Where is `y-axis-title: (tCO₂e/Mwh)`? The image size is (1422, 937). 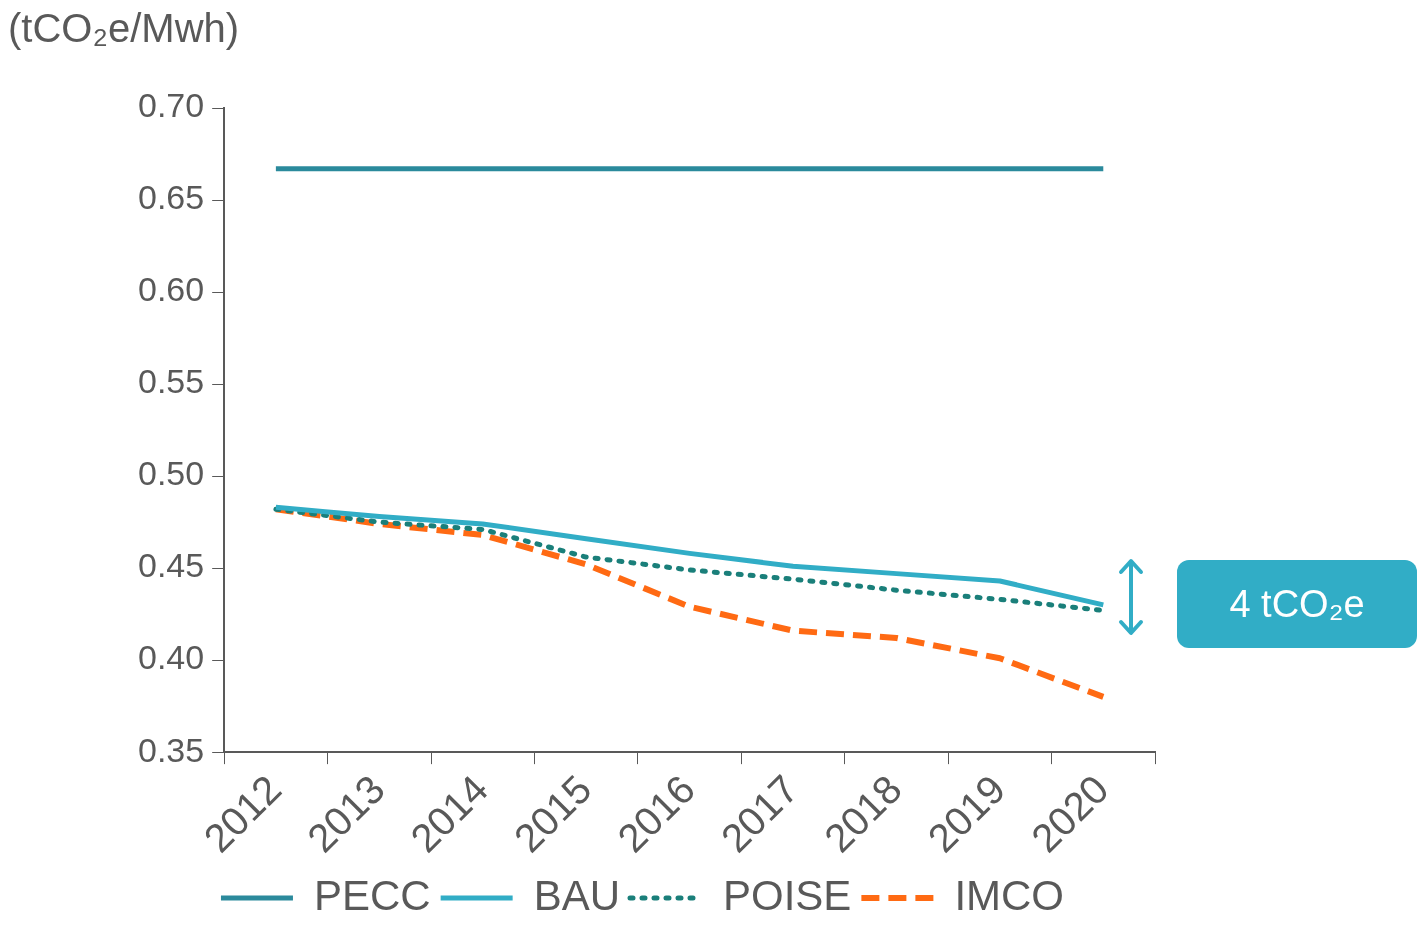 y-axis-title: (tCO₂e/Mwh) is located at coordinates (124, 28).